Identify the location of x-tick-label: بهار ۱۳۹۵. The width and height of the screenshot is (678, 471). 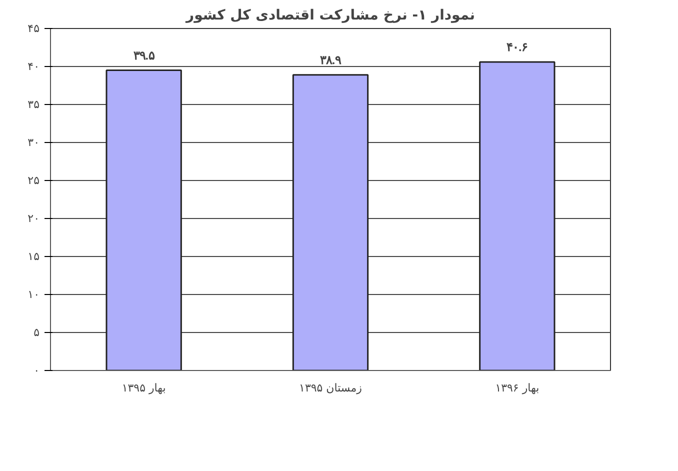
(144, 388).